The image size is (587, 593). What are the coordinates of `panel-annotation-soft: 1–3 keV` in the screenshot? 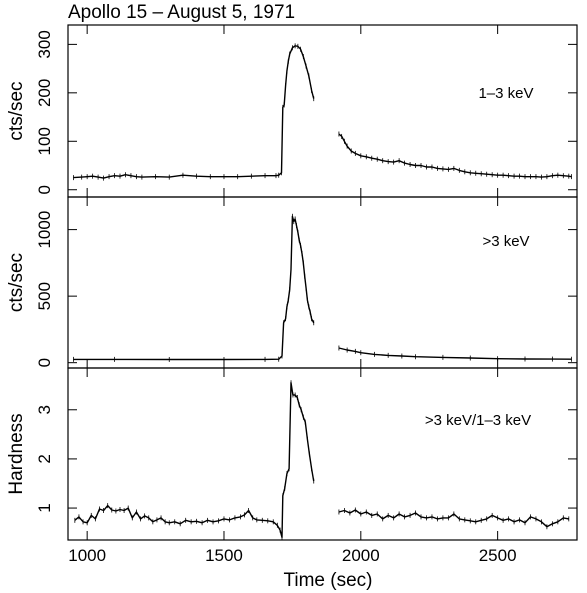 It's located at (505, 93).